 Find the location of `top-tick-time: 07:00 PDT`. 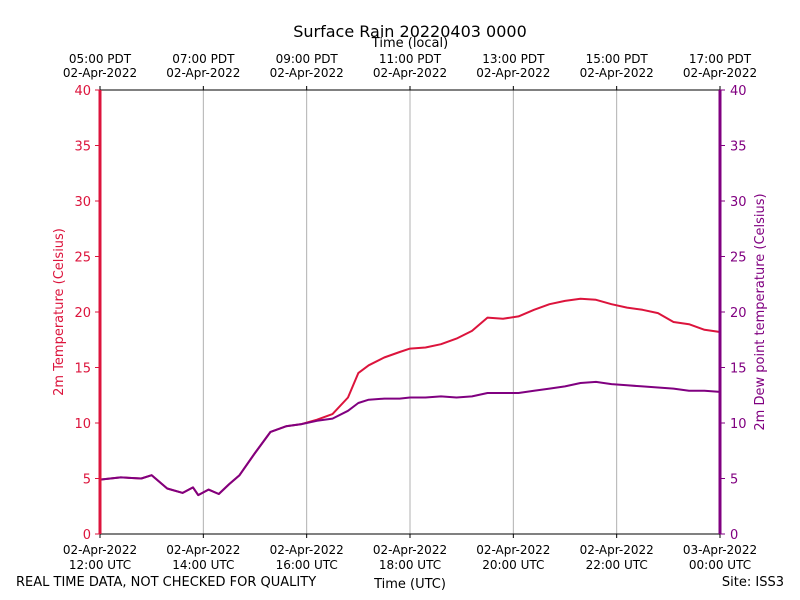

top-tick-time: 07:00 PDT is located at coordinates (203, 59).